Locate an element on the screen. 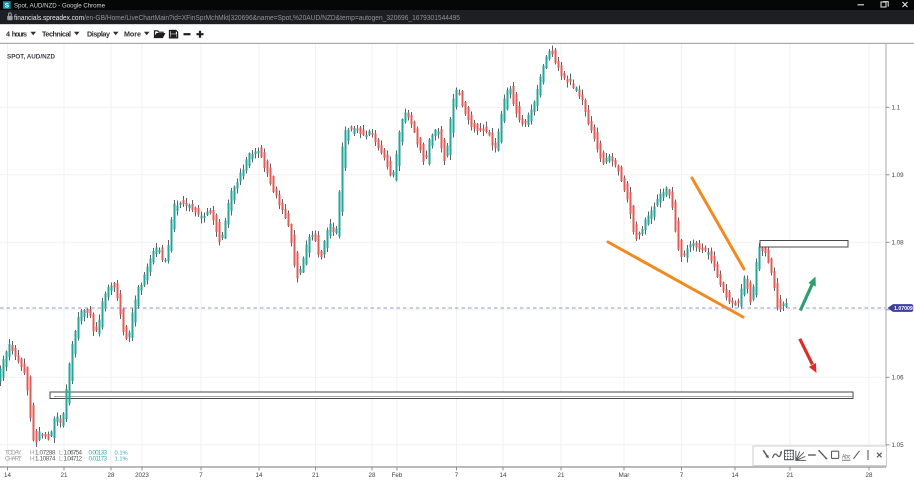 Image resolution: width=914 pixels, height=480 pixels. svg-text: Mar is located at coordinates (624, 475).